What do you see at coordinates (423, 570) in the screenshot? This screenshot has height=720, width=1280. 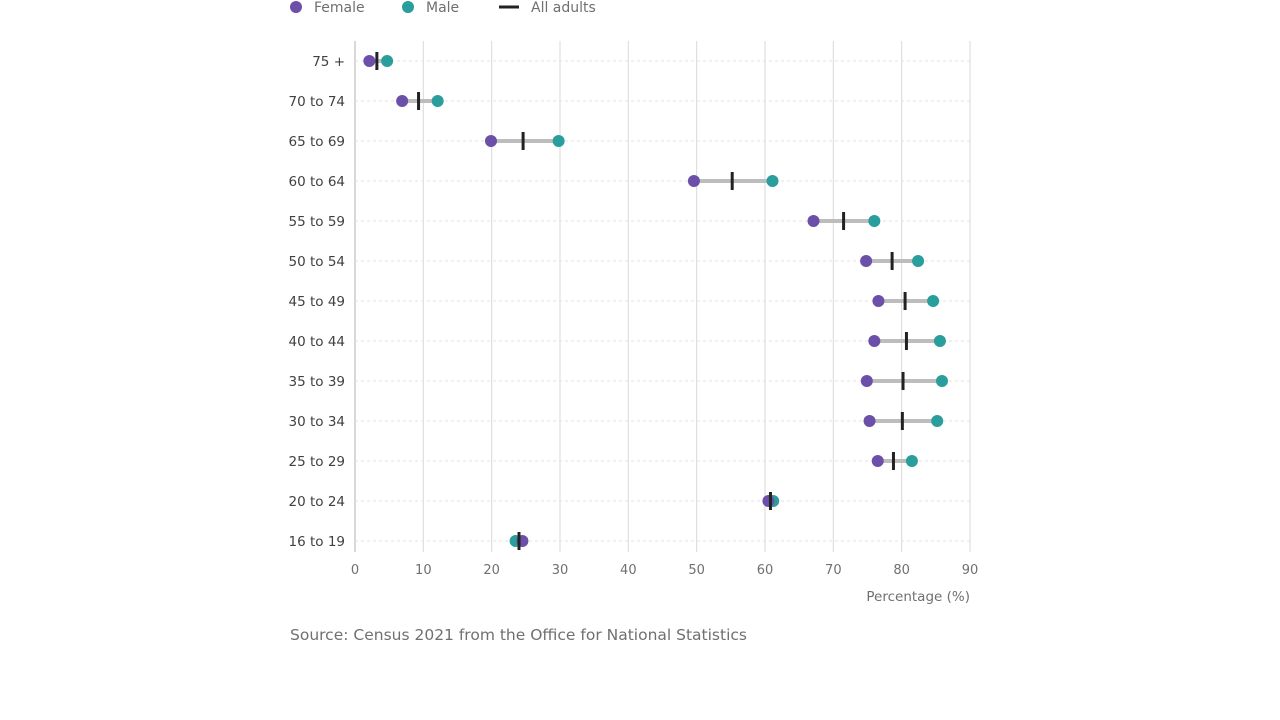 I see `x-tick-label: 10` at bounding box center [423, 570].